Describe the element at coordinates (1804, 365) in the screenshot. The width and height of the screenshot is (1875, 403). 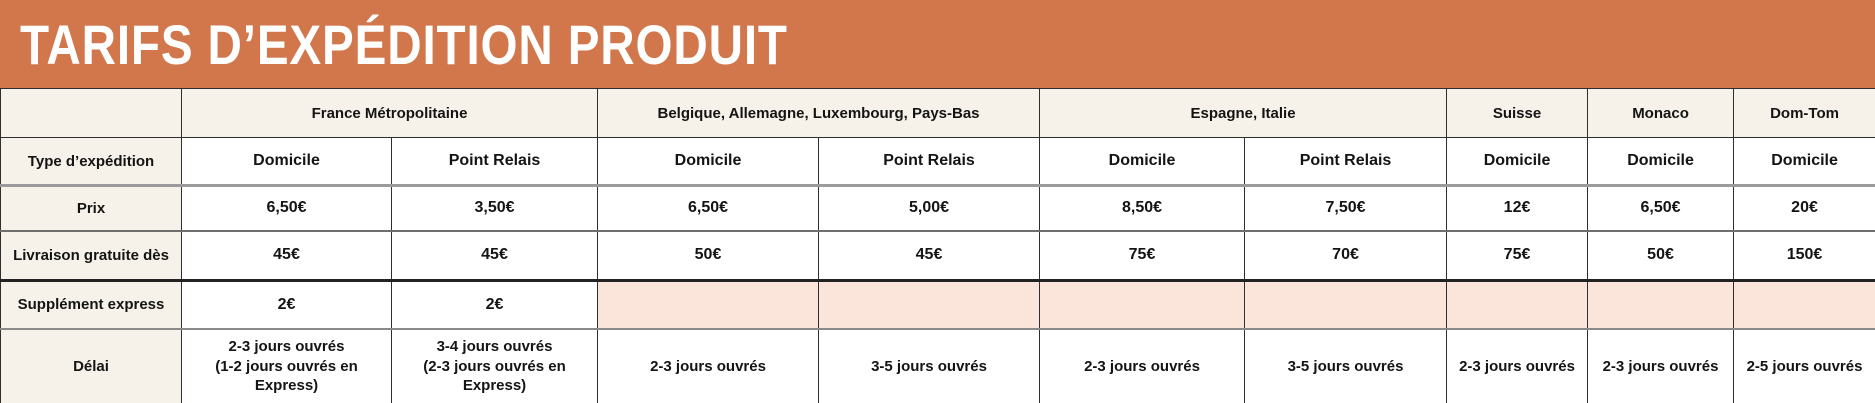
I see `table-cell: 2-5 jours ouvrés` at that location.